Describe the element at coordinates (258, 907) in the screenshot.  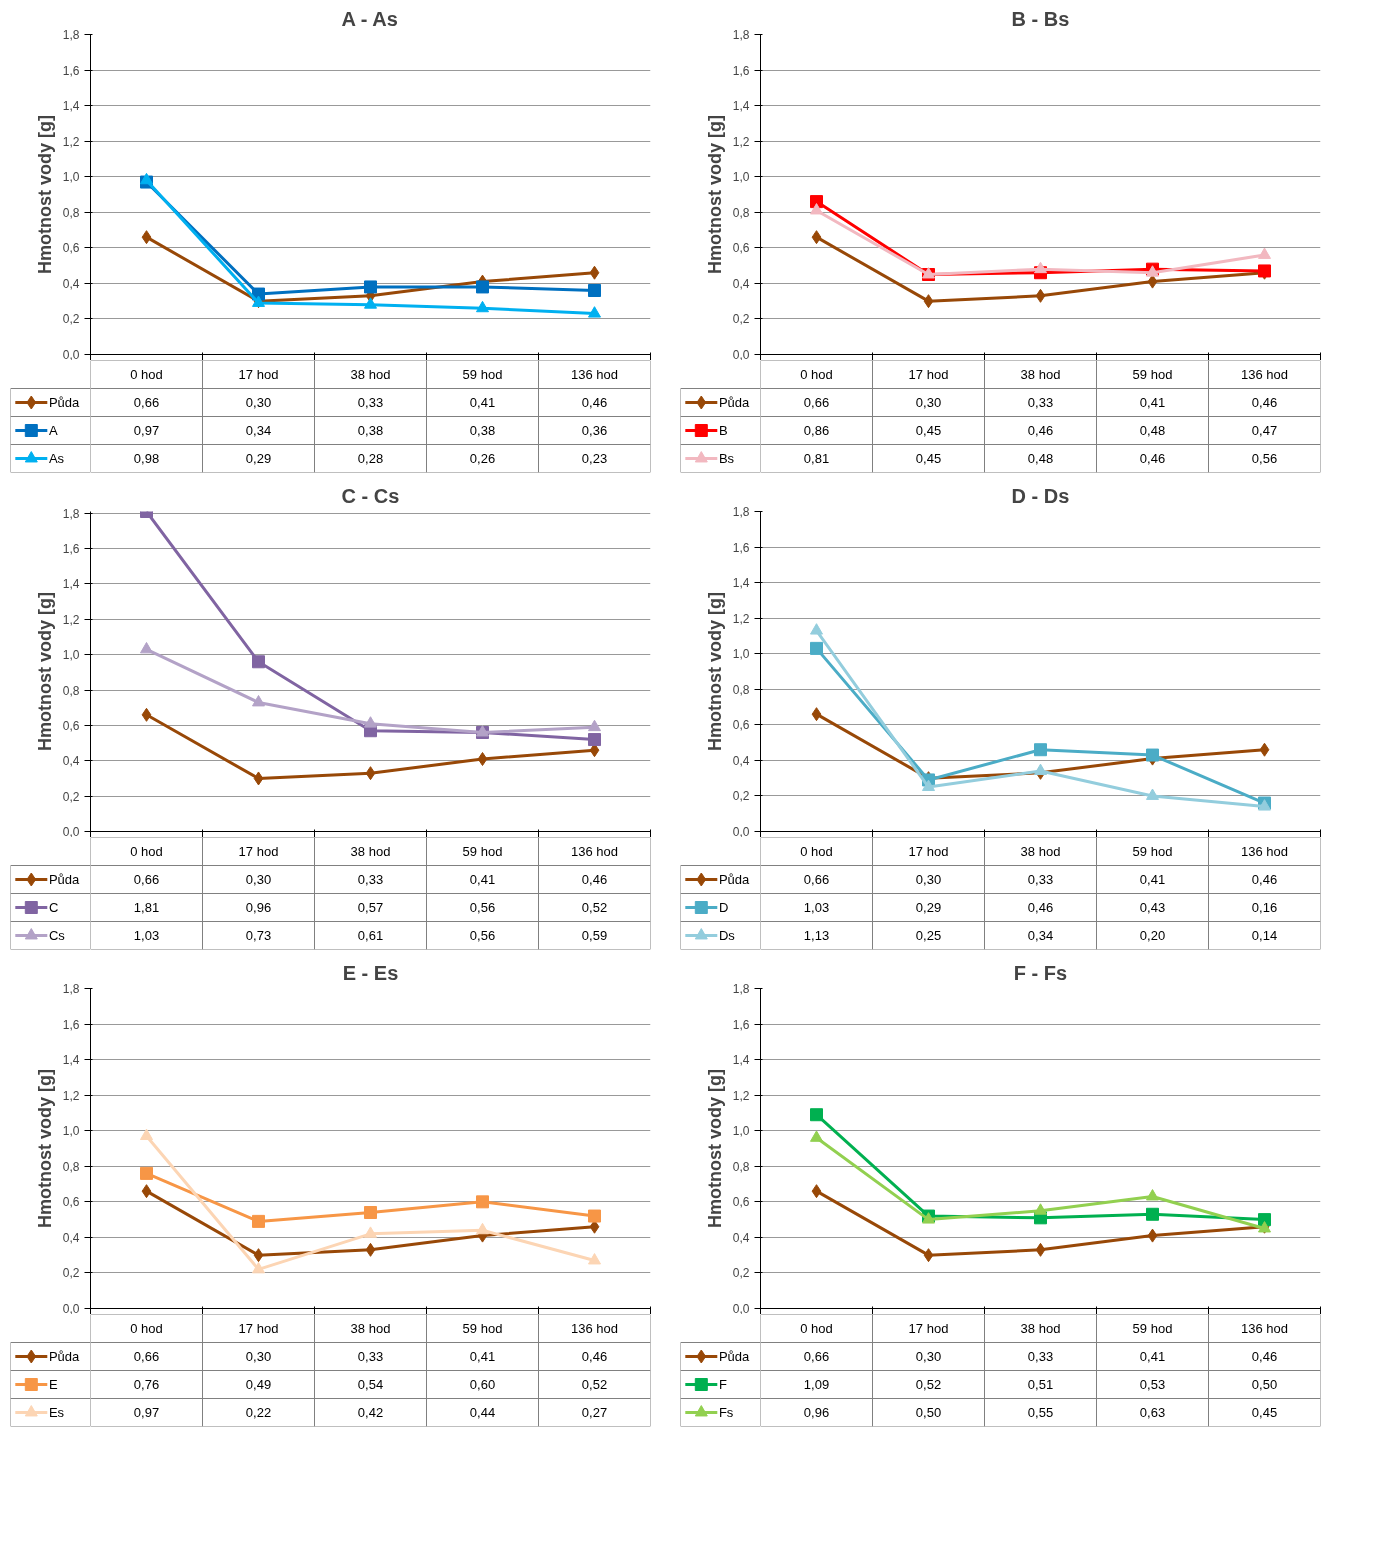
I see `data-label: 0,96` at that location.